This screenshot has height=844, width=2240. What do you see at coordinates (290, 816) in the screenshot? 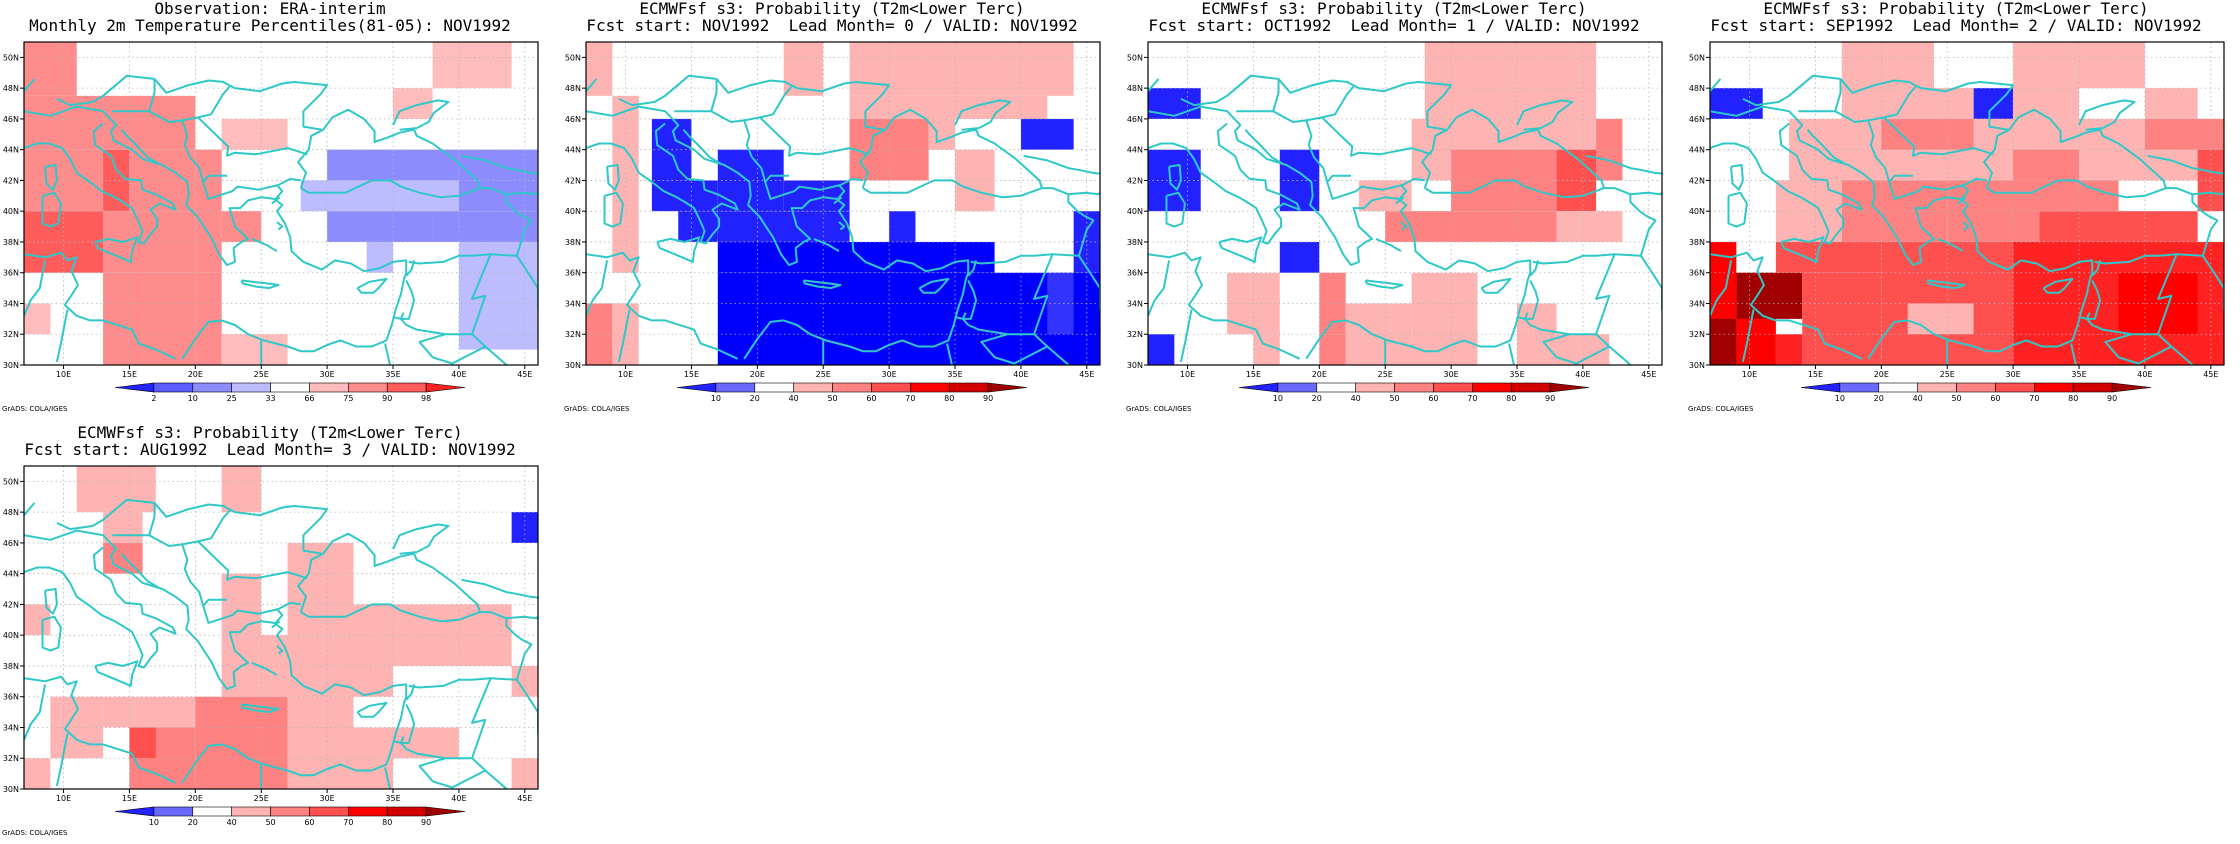
I see `color-bar: 10 20 40 50 60 70 80 90` at bounding box center [290, 816].